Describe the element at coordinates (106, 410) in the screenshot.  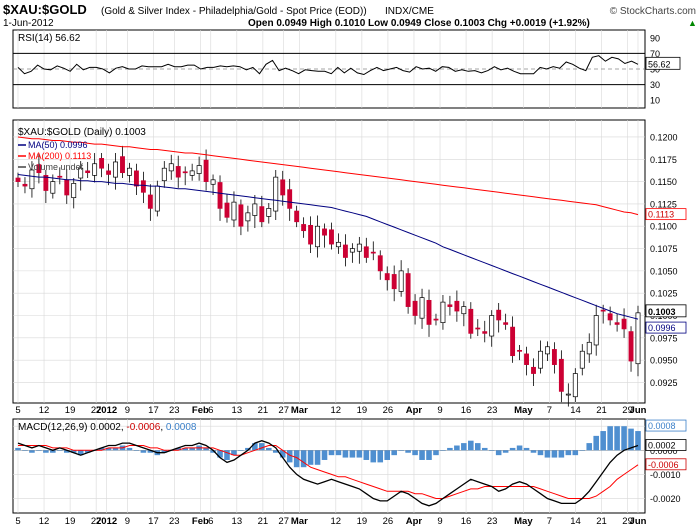
I see `price-x-tick-label: 2012` at that location.